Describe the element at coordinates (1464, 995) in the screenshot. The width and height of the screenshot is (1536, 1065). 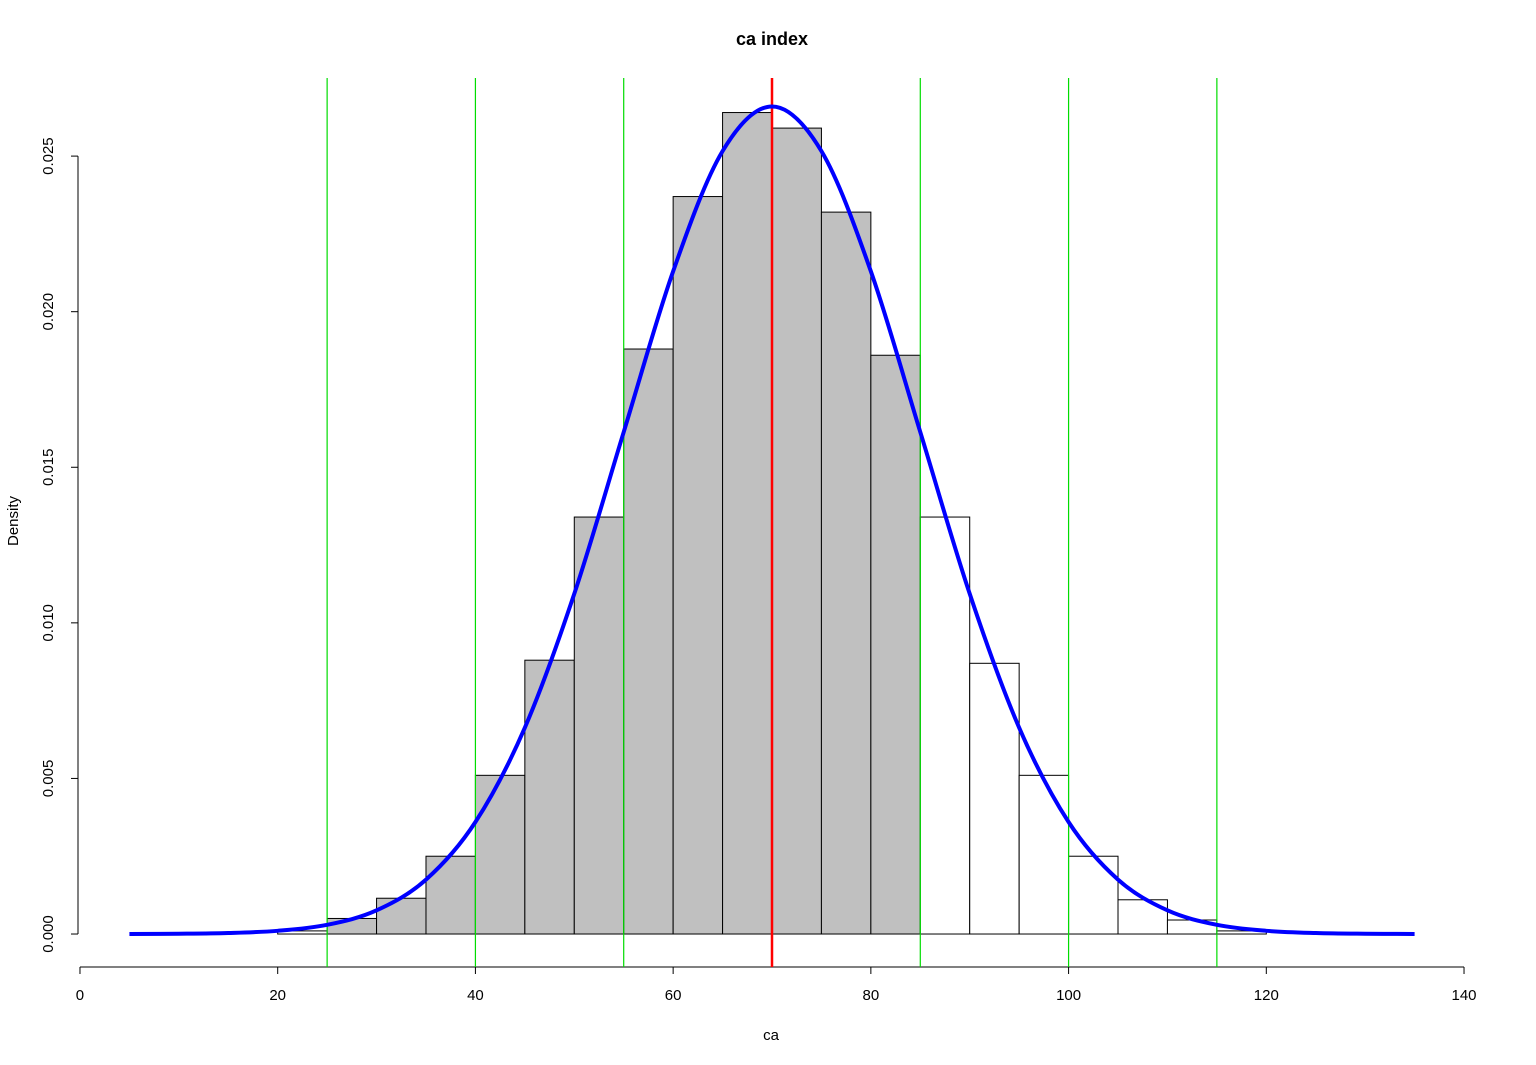
I see `x-tick-label: 140` at that location.